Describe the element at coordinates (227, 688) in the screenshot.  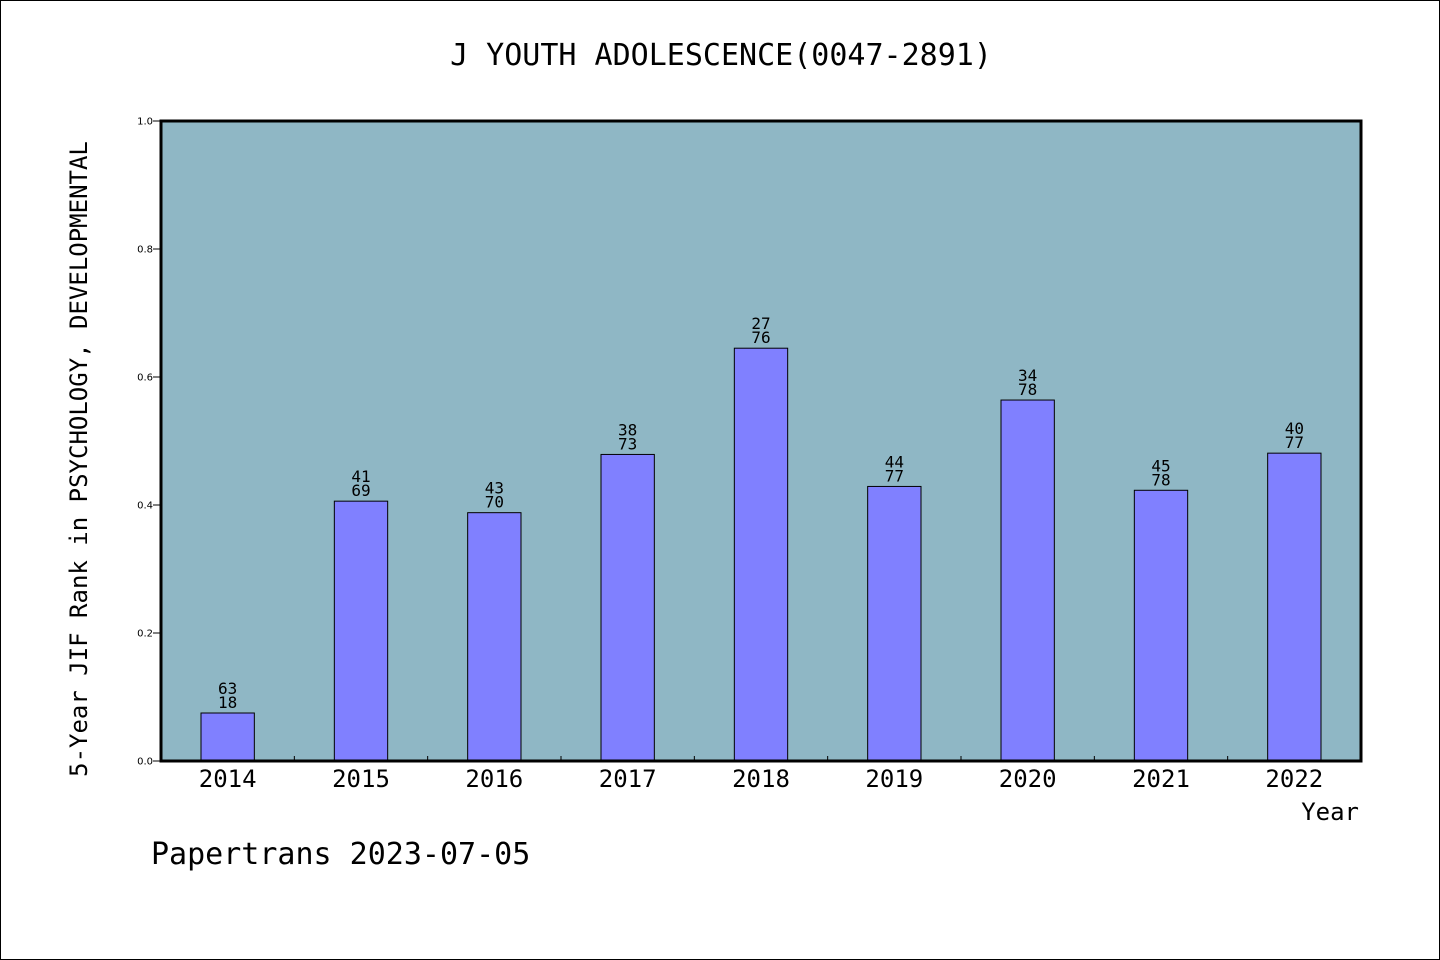
I see `data-label-rank: 63` at that location.